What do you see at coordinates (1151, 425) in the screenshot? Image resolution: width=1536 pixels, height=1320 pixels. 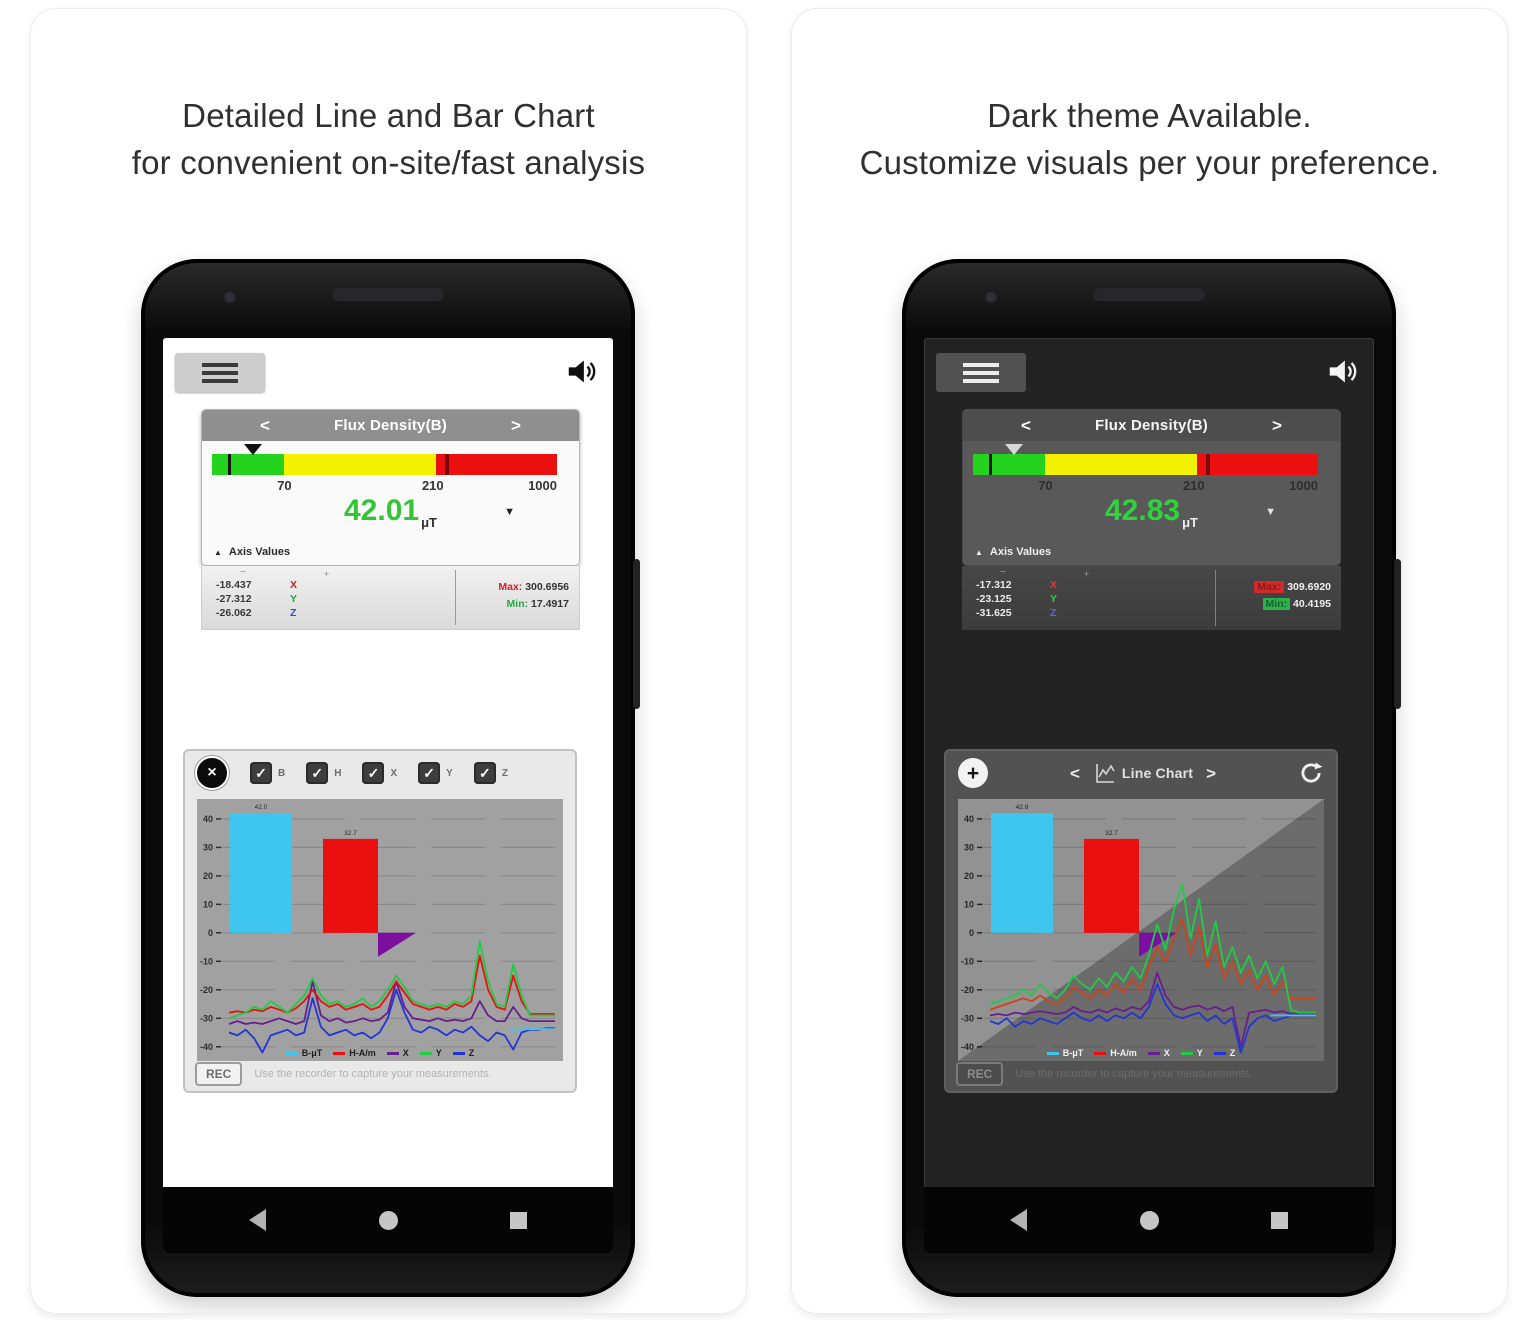 I see `card-title: Flux Density(B)` at bounding box center [1151, 425].